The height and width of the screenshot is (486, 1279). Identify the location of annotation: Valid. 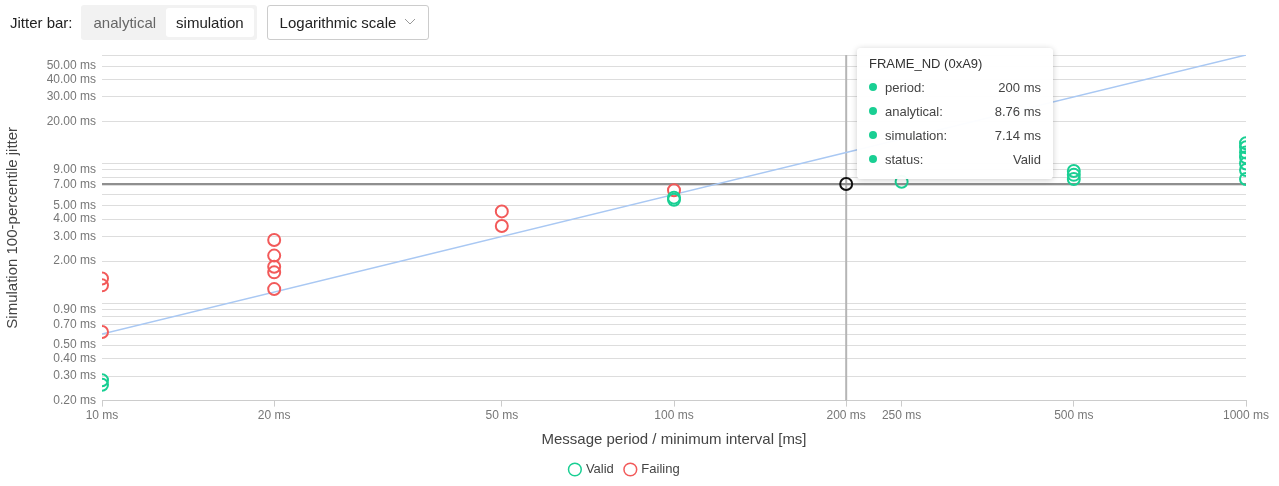
(1027, 159).